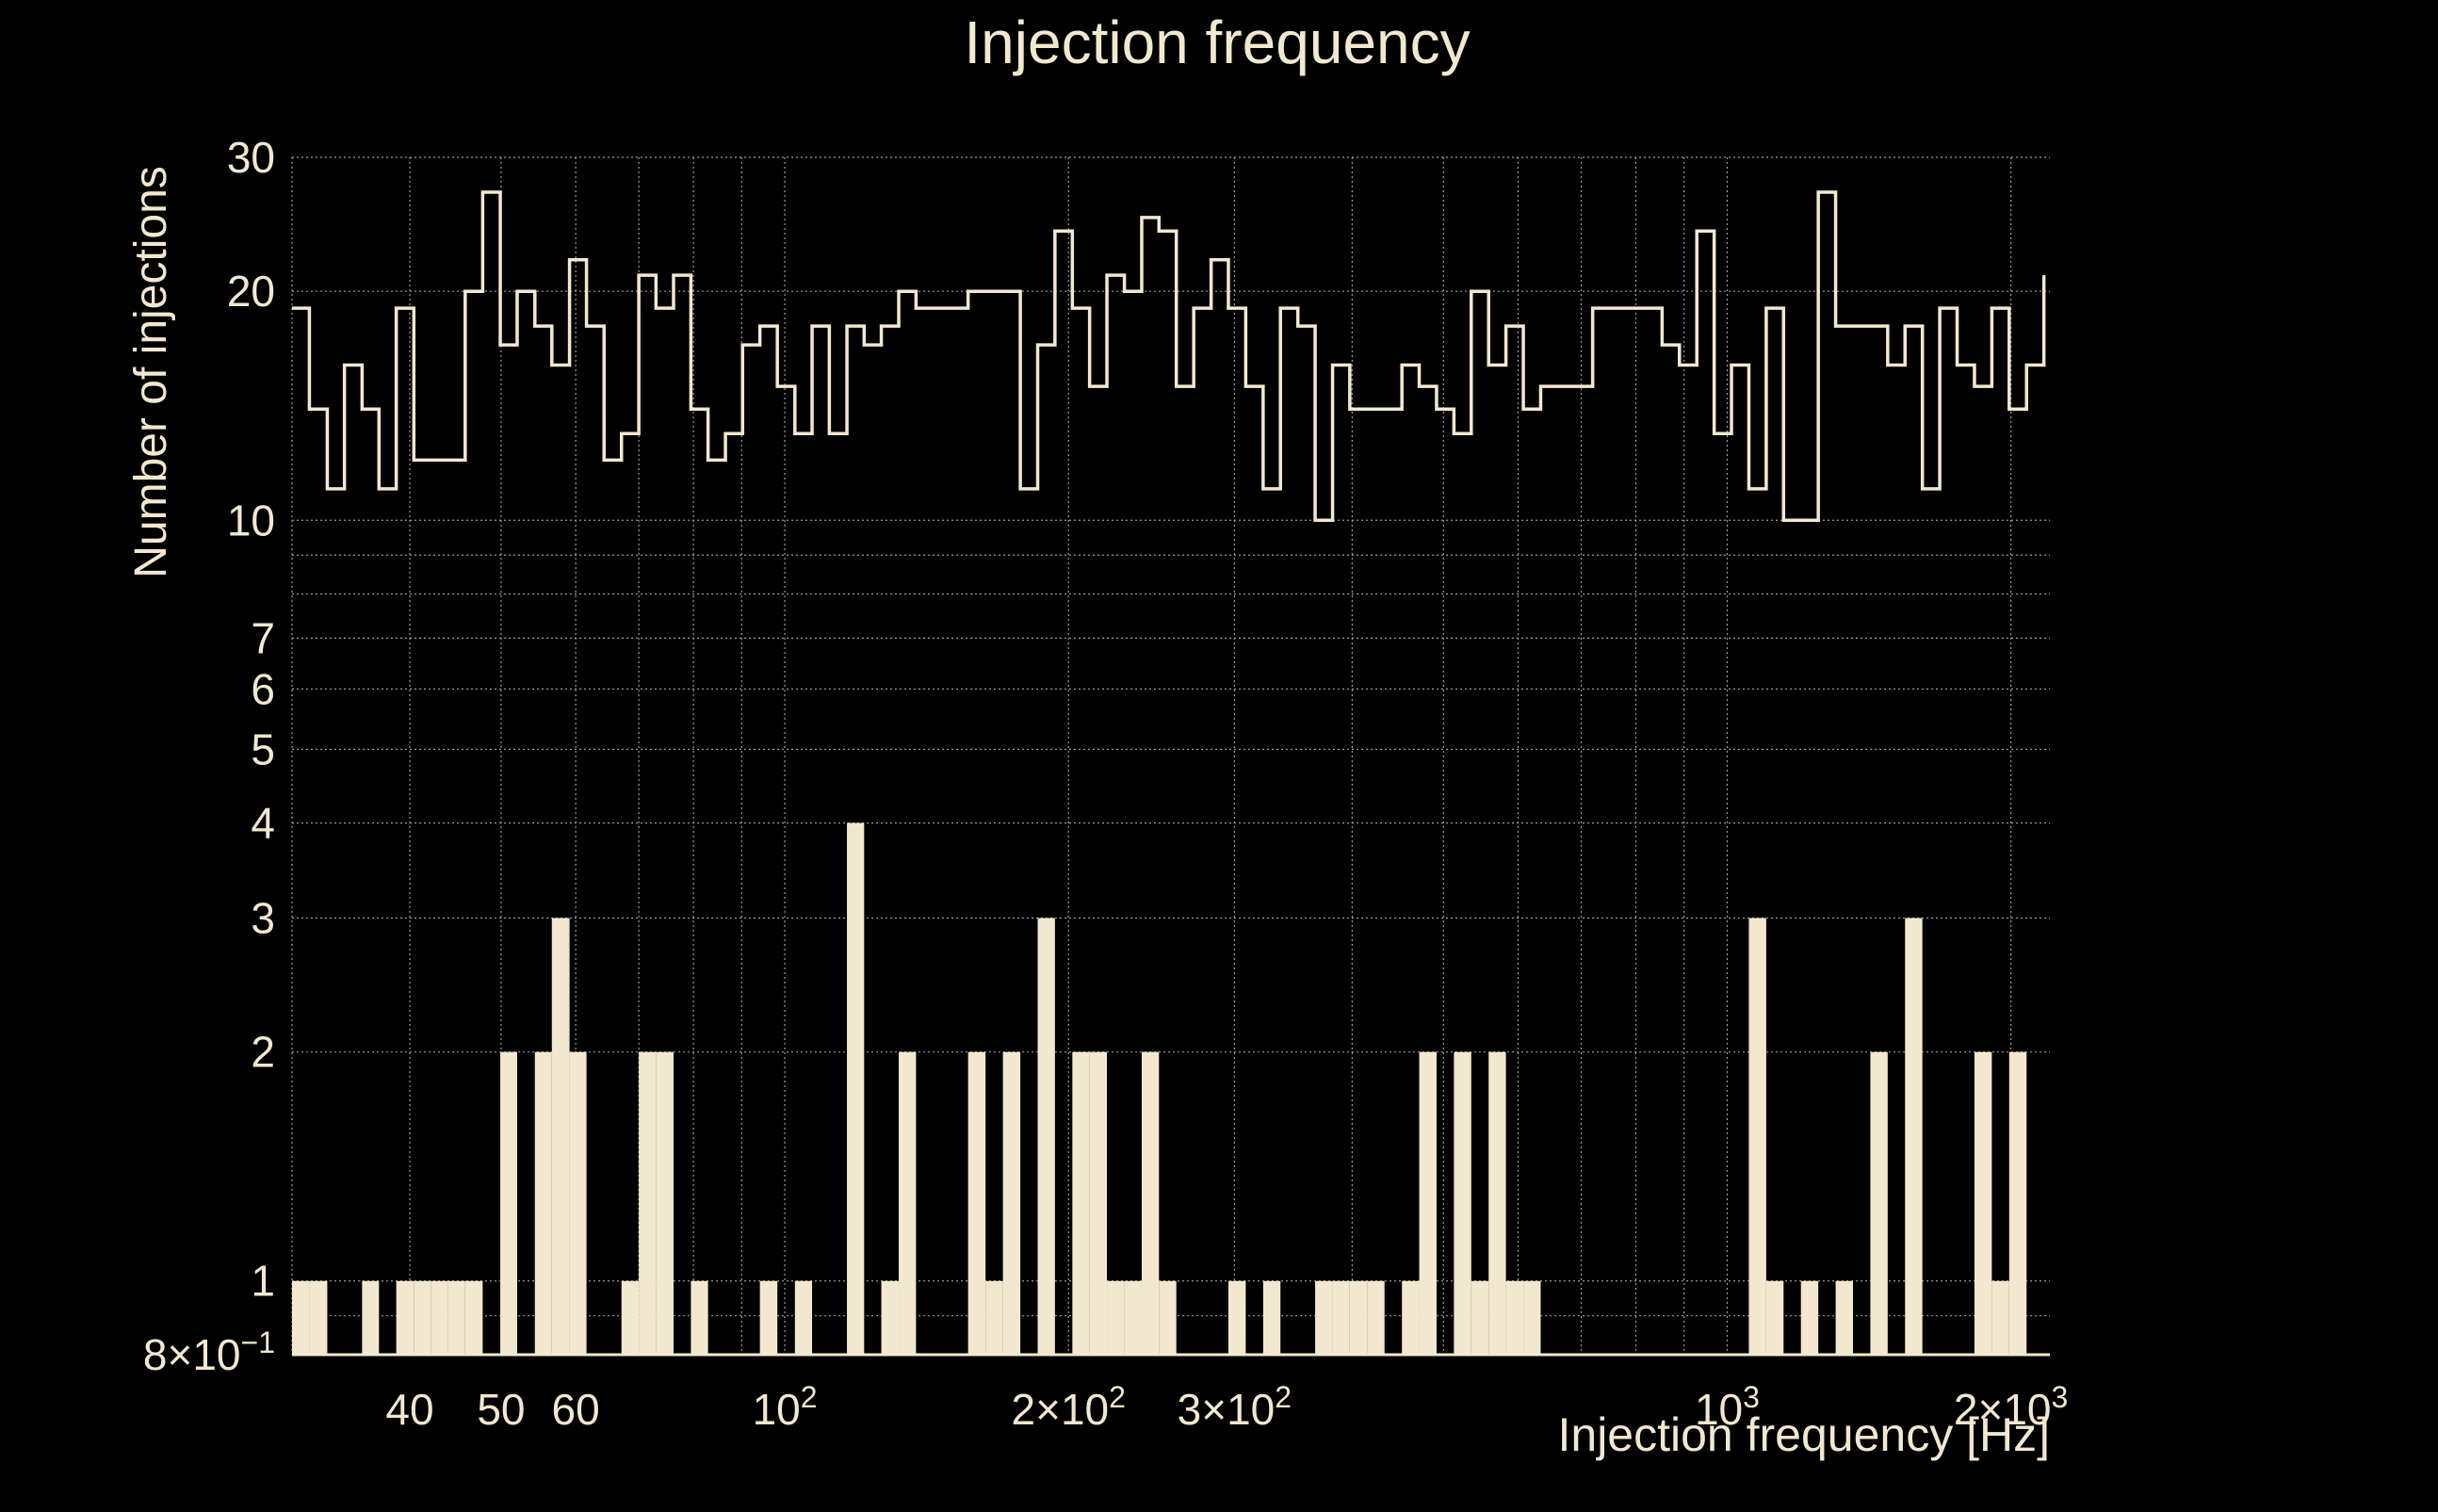  I want to click on x-tick-label: 60, so click(576, 1409).